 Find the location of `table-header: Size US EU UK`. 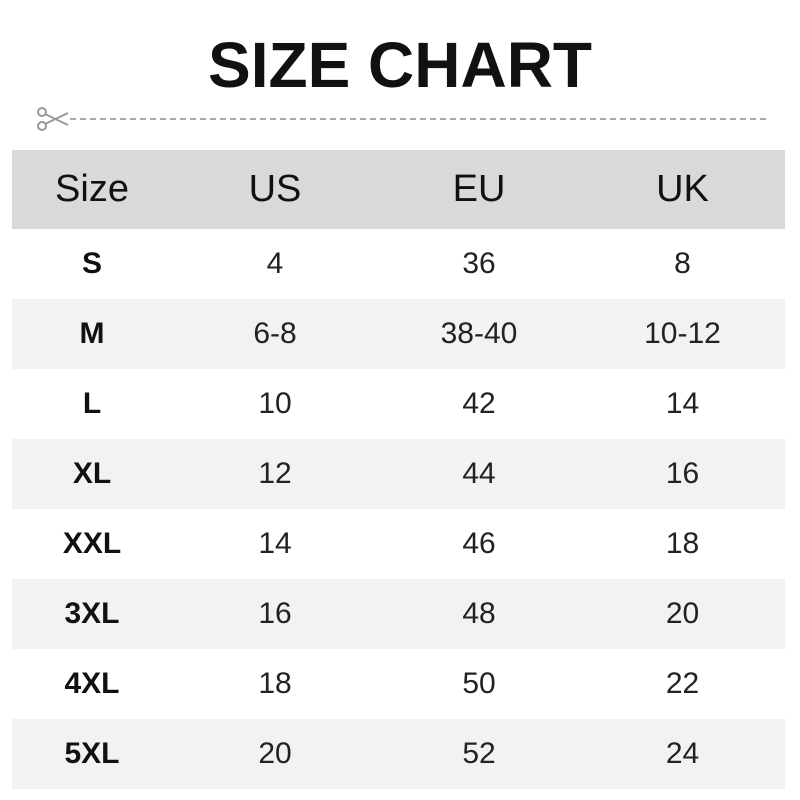

table-header: Size US EU UK is located at coordinates (398, 189).